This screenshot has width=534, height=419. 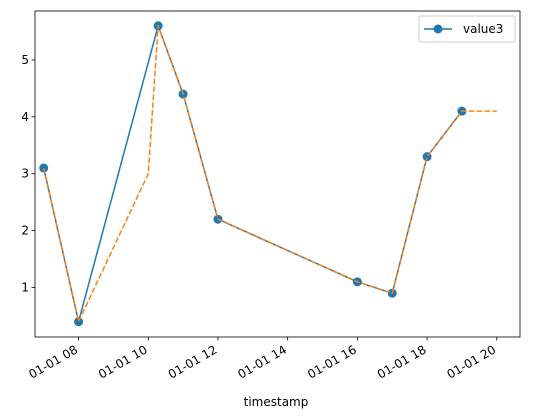 I want to click on legend-marker-value3, so click(x=438, y=29).